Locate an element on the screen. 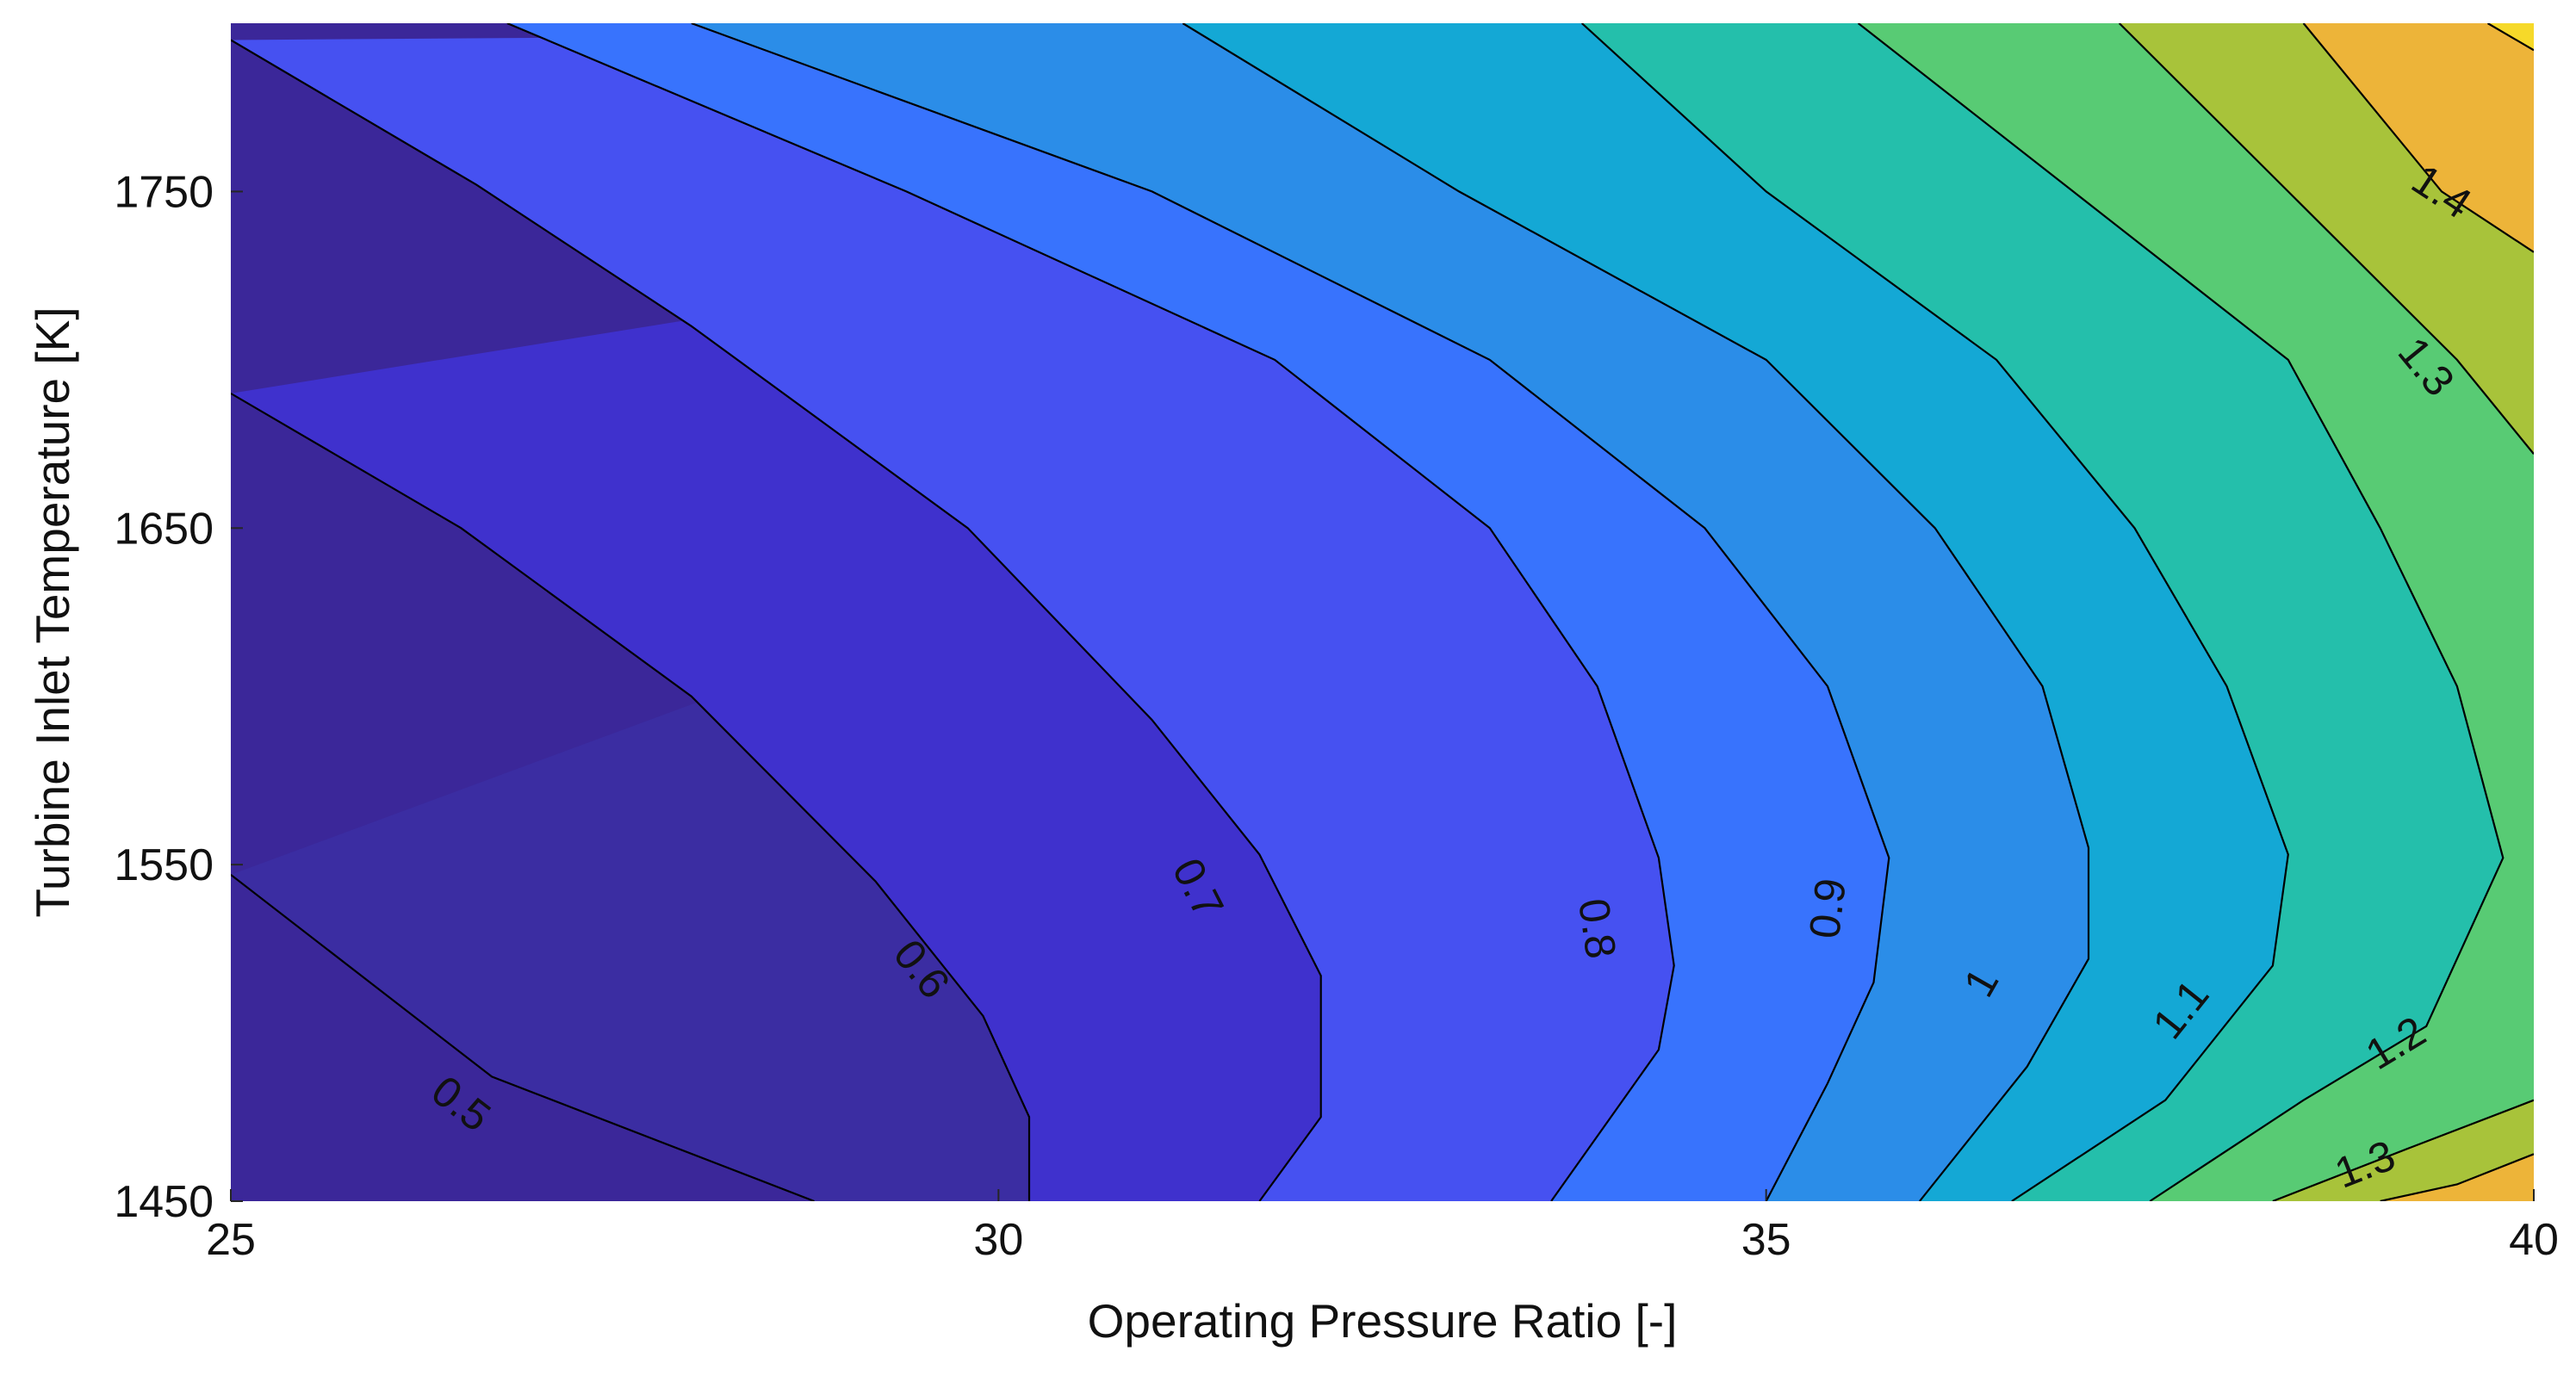 The height and width of the screenshot is (1382, 2576). contour-line-1.4 is located at coordinates (2418, 138).